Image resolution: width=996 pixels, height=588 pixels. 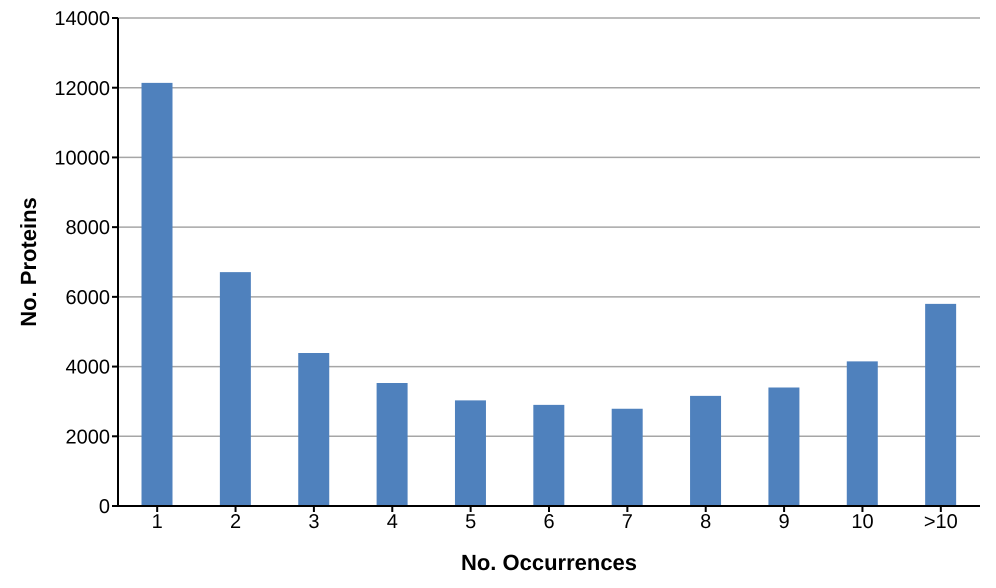 I want to click on x-tick-label: 10, so click(x=862, y=522).